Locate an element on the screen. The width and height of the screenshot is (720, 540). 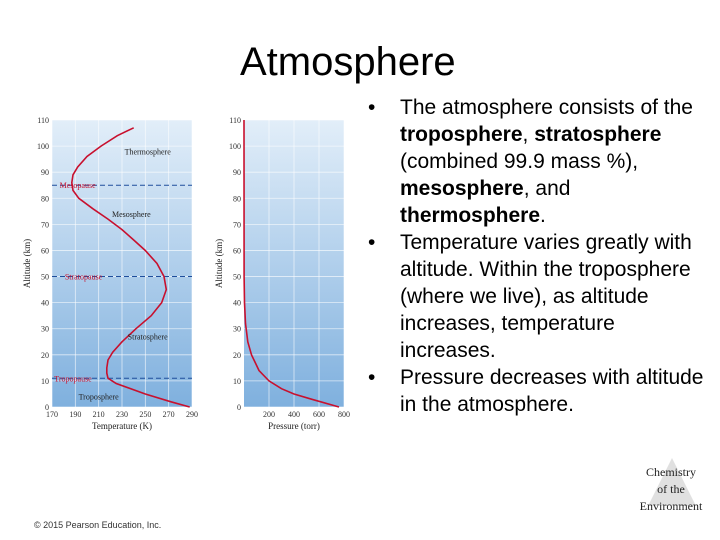
x-tick-label: 800 is located at coordinates (344, 414).